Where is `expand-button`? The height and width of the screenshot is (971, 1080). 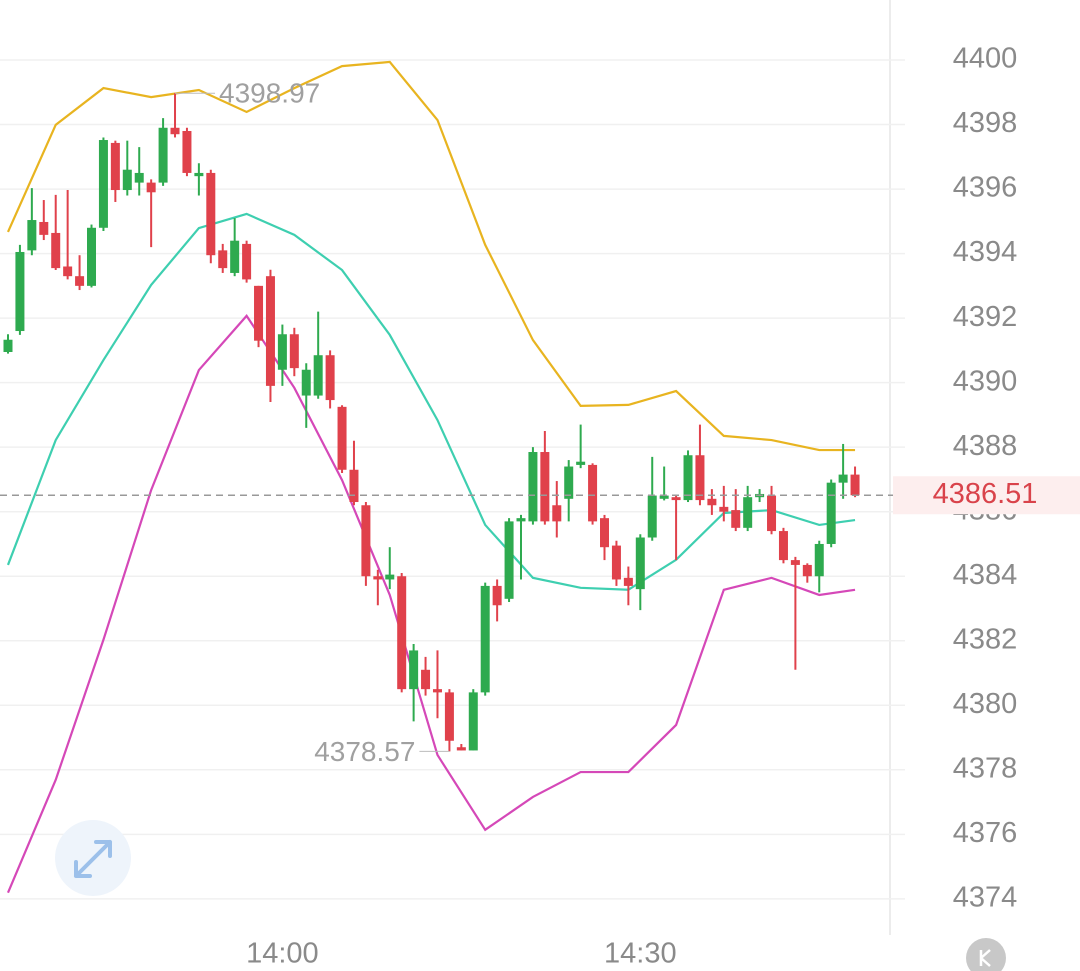
expand-button is located at coordinates (93, 858).